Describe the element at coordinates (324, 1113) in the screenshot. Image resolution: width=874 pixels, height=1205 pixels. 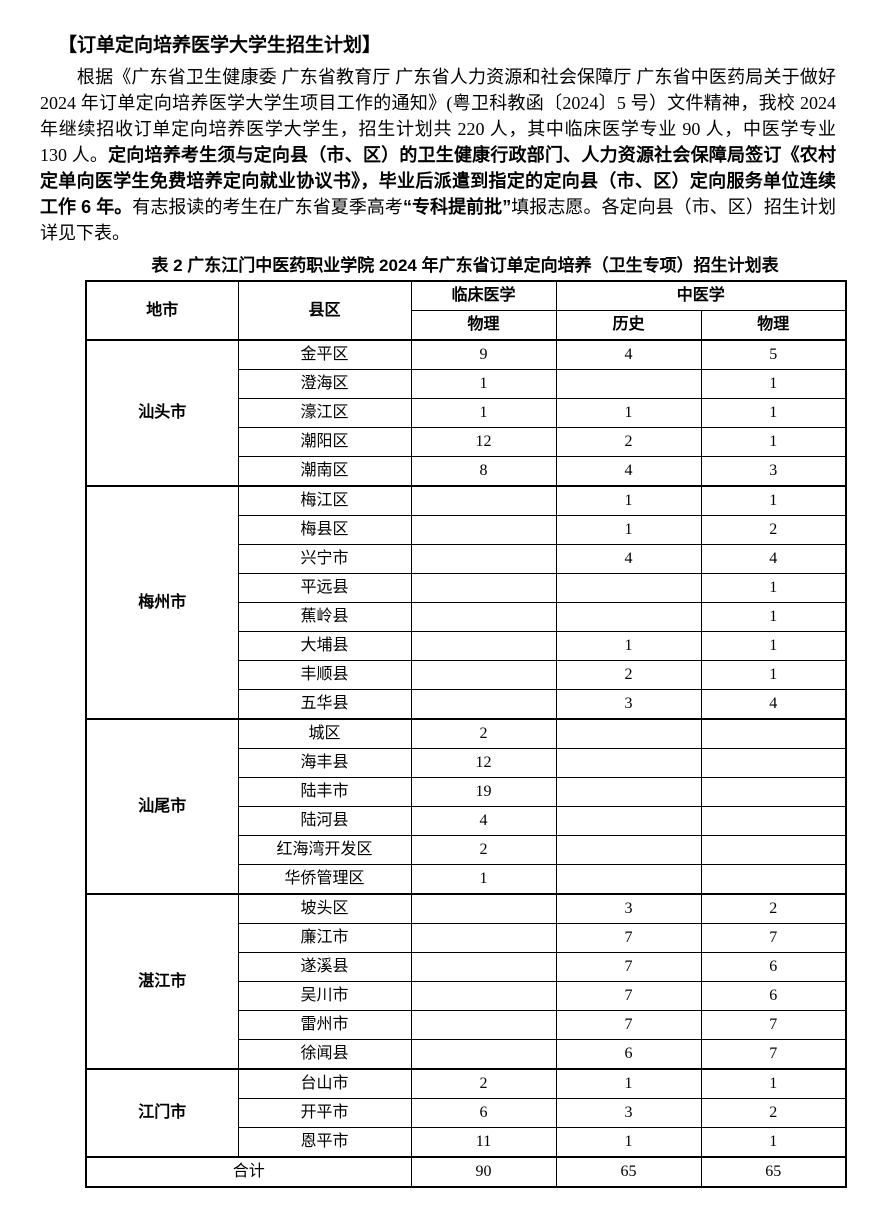
I see `county-cell: 开平市` at that location.